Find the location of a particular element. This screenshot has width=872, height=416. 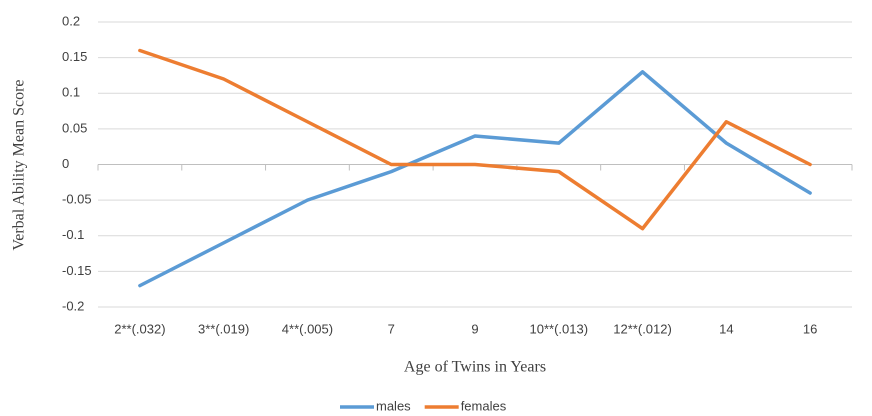

x-tick-label: 16 is located at coordinates (810, 328).